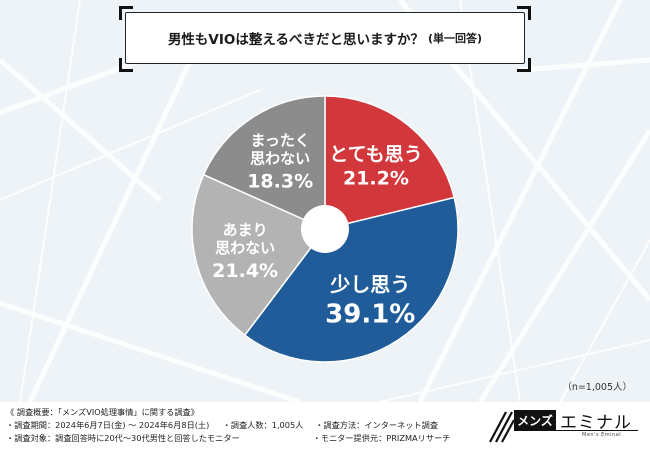 This screenshot has height=450, width=650. Describe the element at coordinates (280, 181) in the screenshot. I see `slice-value: 18.3%` at that location.